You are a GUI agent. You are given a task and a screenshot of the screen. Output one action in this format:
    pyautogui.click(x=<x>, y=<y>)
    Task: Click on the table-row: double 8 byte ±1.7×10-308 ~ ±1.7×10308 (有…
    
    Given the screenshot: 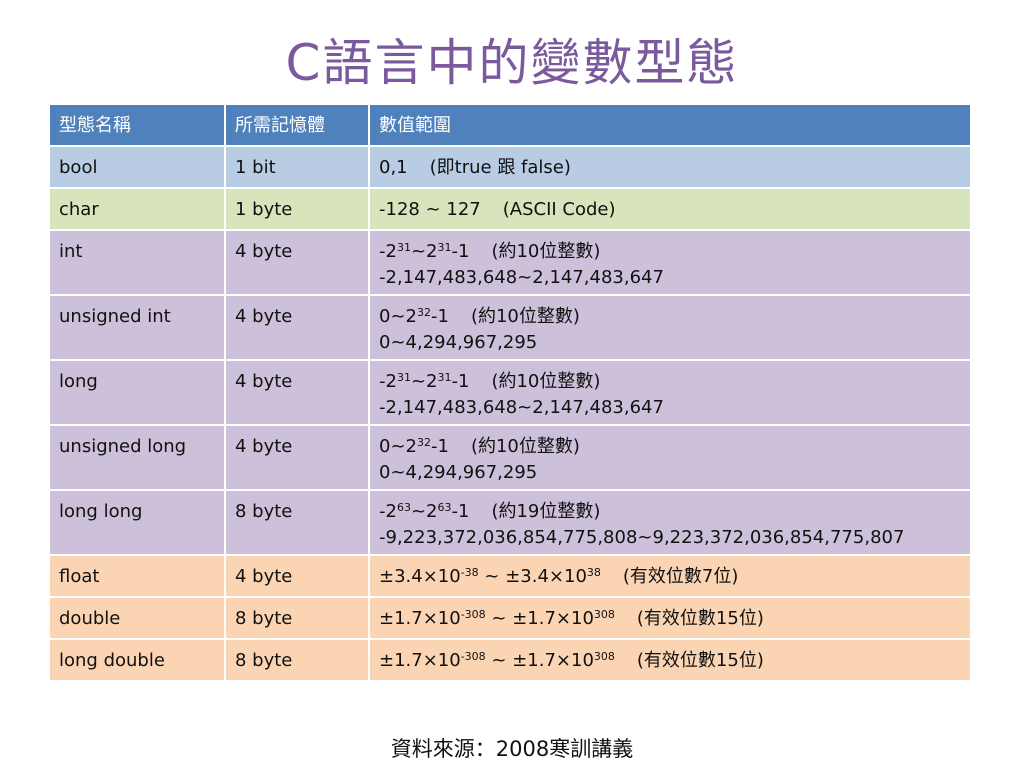 What is the action you would take?
    pyautogui.click(x=510, y=618)
    